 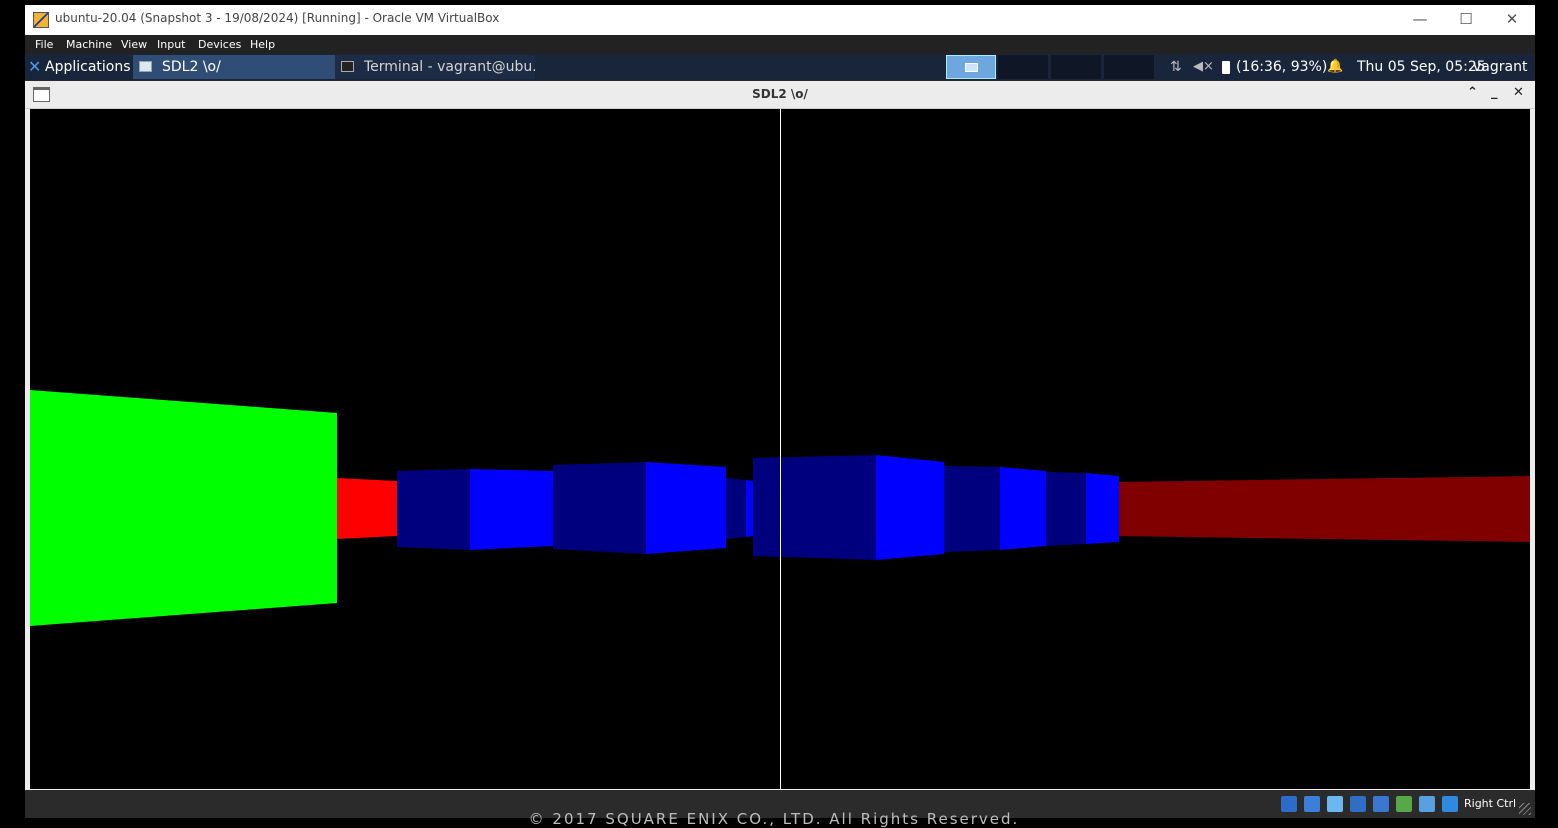 I want to click on red-wall-near, so click(x=367, y=508).